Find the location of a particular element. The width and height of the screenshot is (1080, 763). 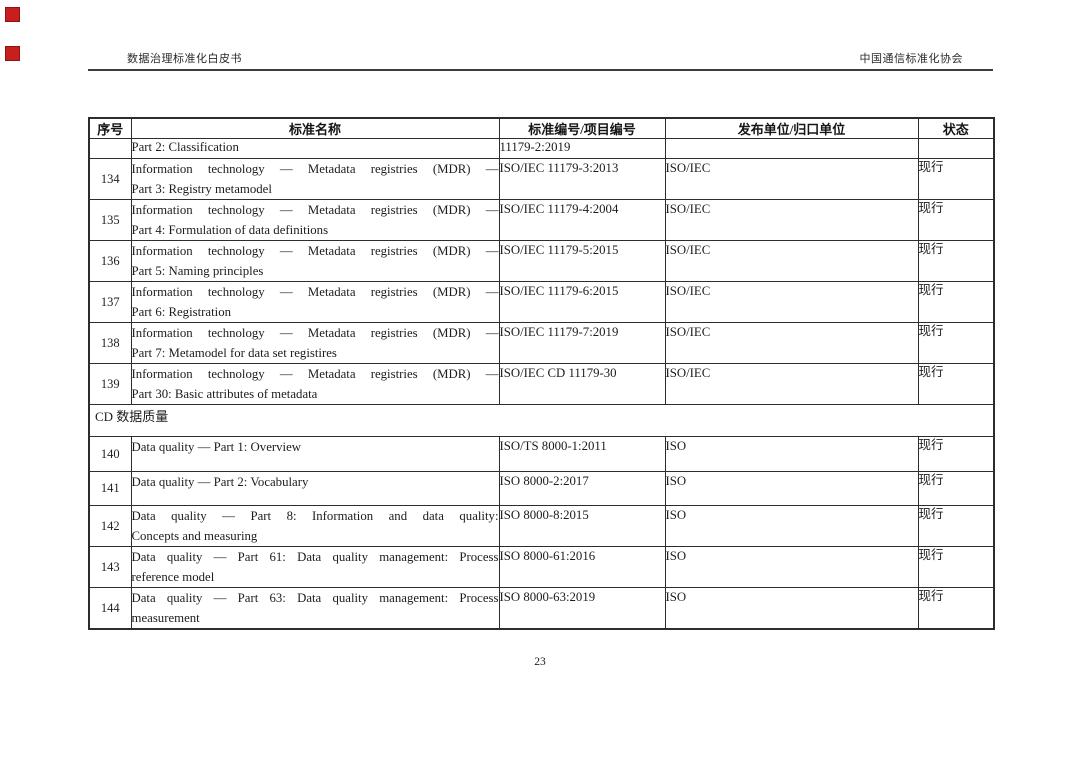

standard-name-line: Part 30: Basic attributes of metadata is located at coordinates (224, 394).